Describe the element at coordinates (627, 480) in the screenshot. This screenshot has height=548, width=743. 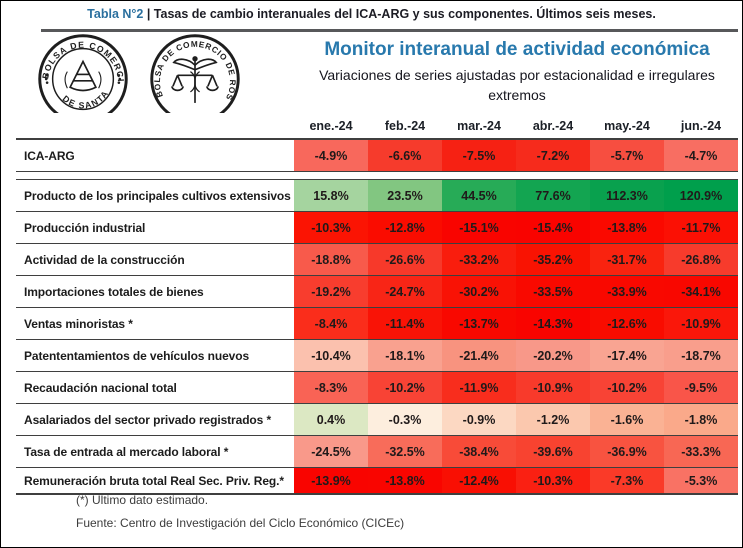
I see `value-cell: -7.3%` at that location.